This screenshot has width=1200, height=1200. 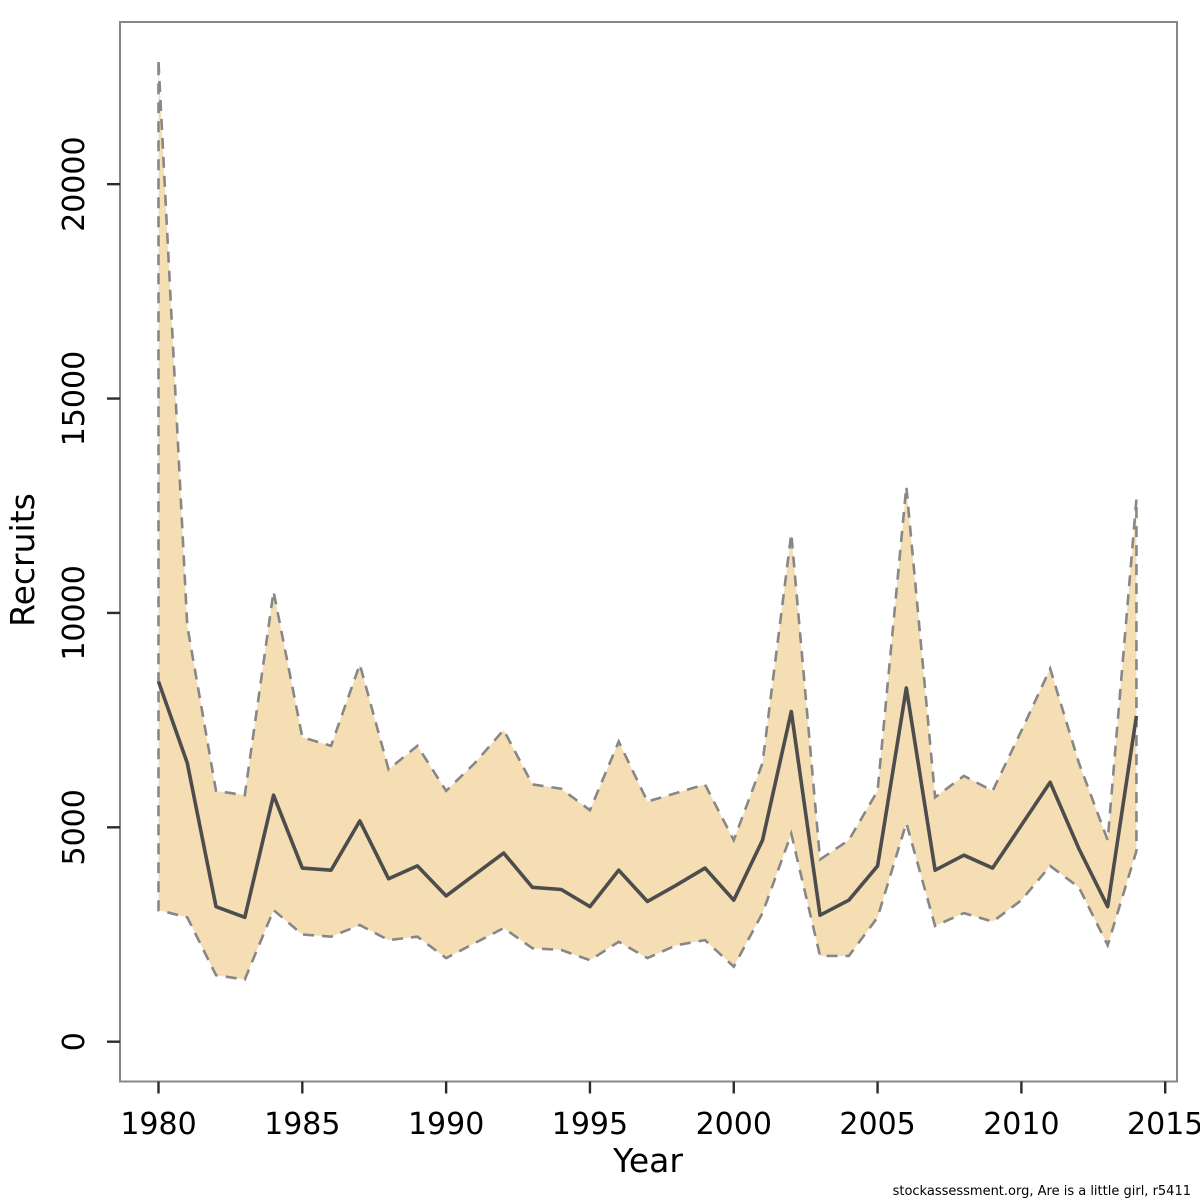 I want to click on x-tick-label: 1990, so click(x=446, y=1124).